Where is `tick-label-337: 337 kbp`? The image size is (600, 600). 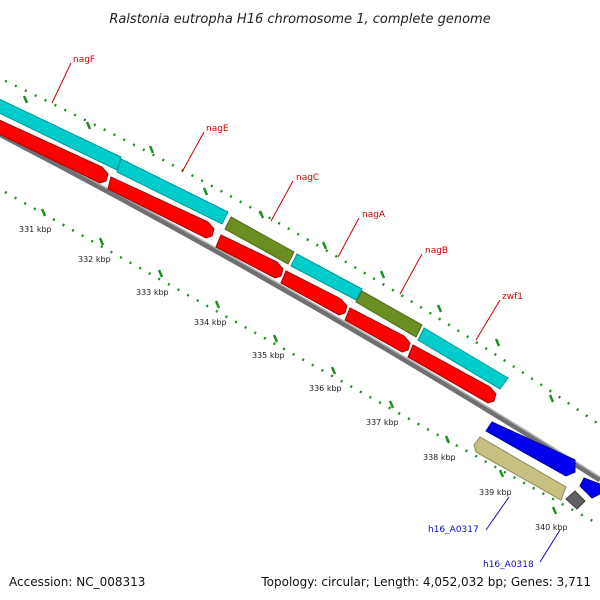
tick-label-337: 337 kbp is located at coordinates (382, 422).